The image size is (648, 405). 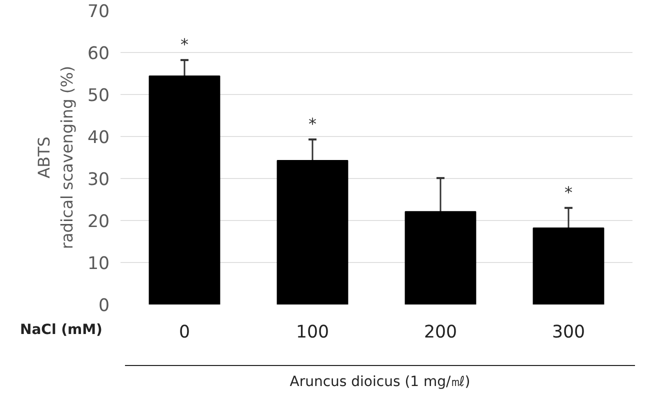 What do you see at coordinates (441, 332) in the screenshot?
I see `x-tick-label: 200` at bounding box center [441, 332].